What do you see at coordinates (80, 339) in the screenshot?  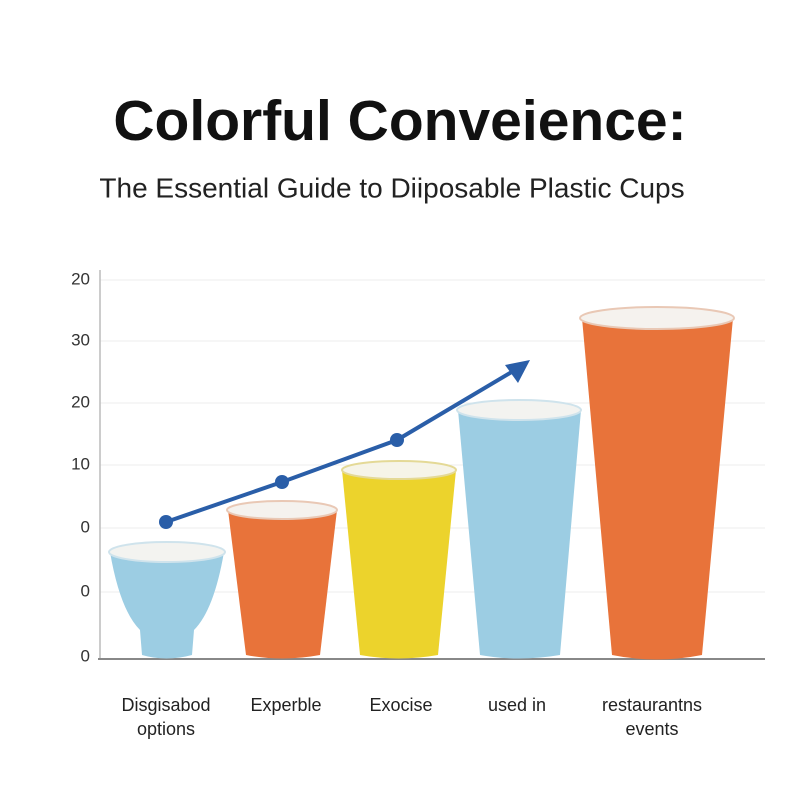 I see `y-tick-label: 30` at bounding box center [80, 339].